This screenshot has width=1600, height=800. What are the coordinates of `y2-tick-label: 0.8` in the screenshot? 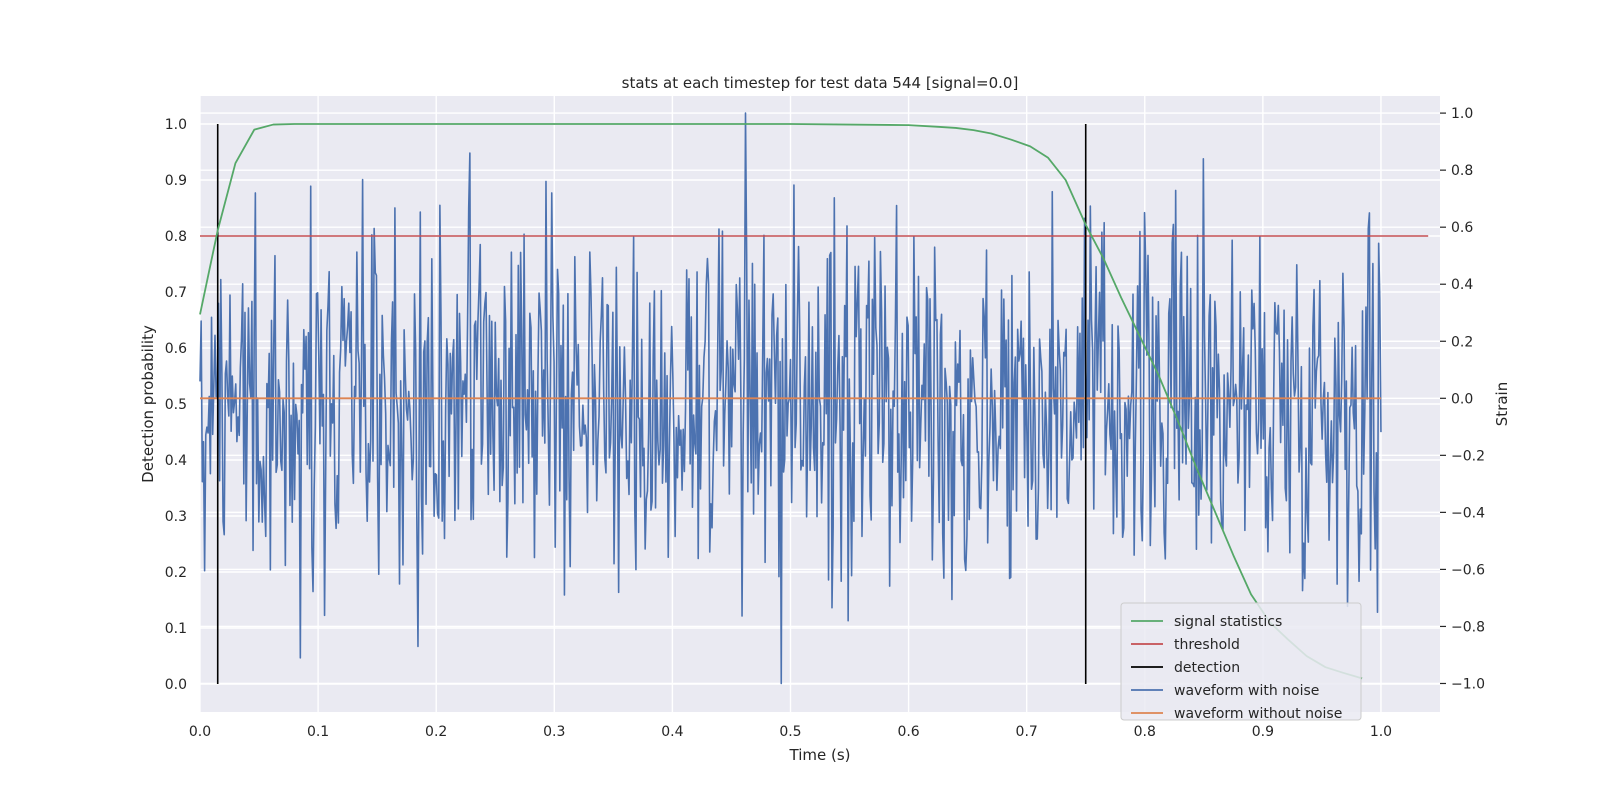 It's located at (1462, 171).